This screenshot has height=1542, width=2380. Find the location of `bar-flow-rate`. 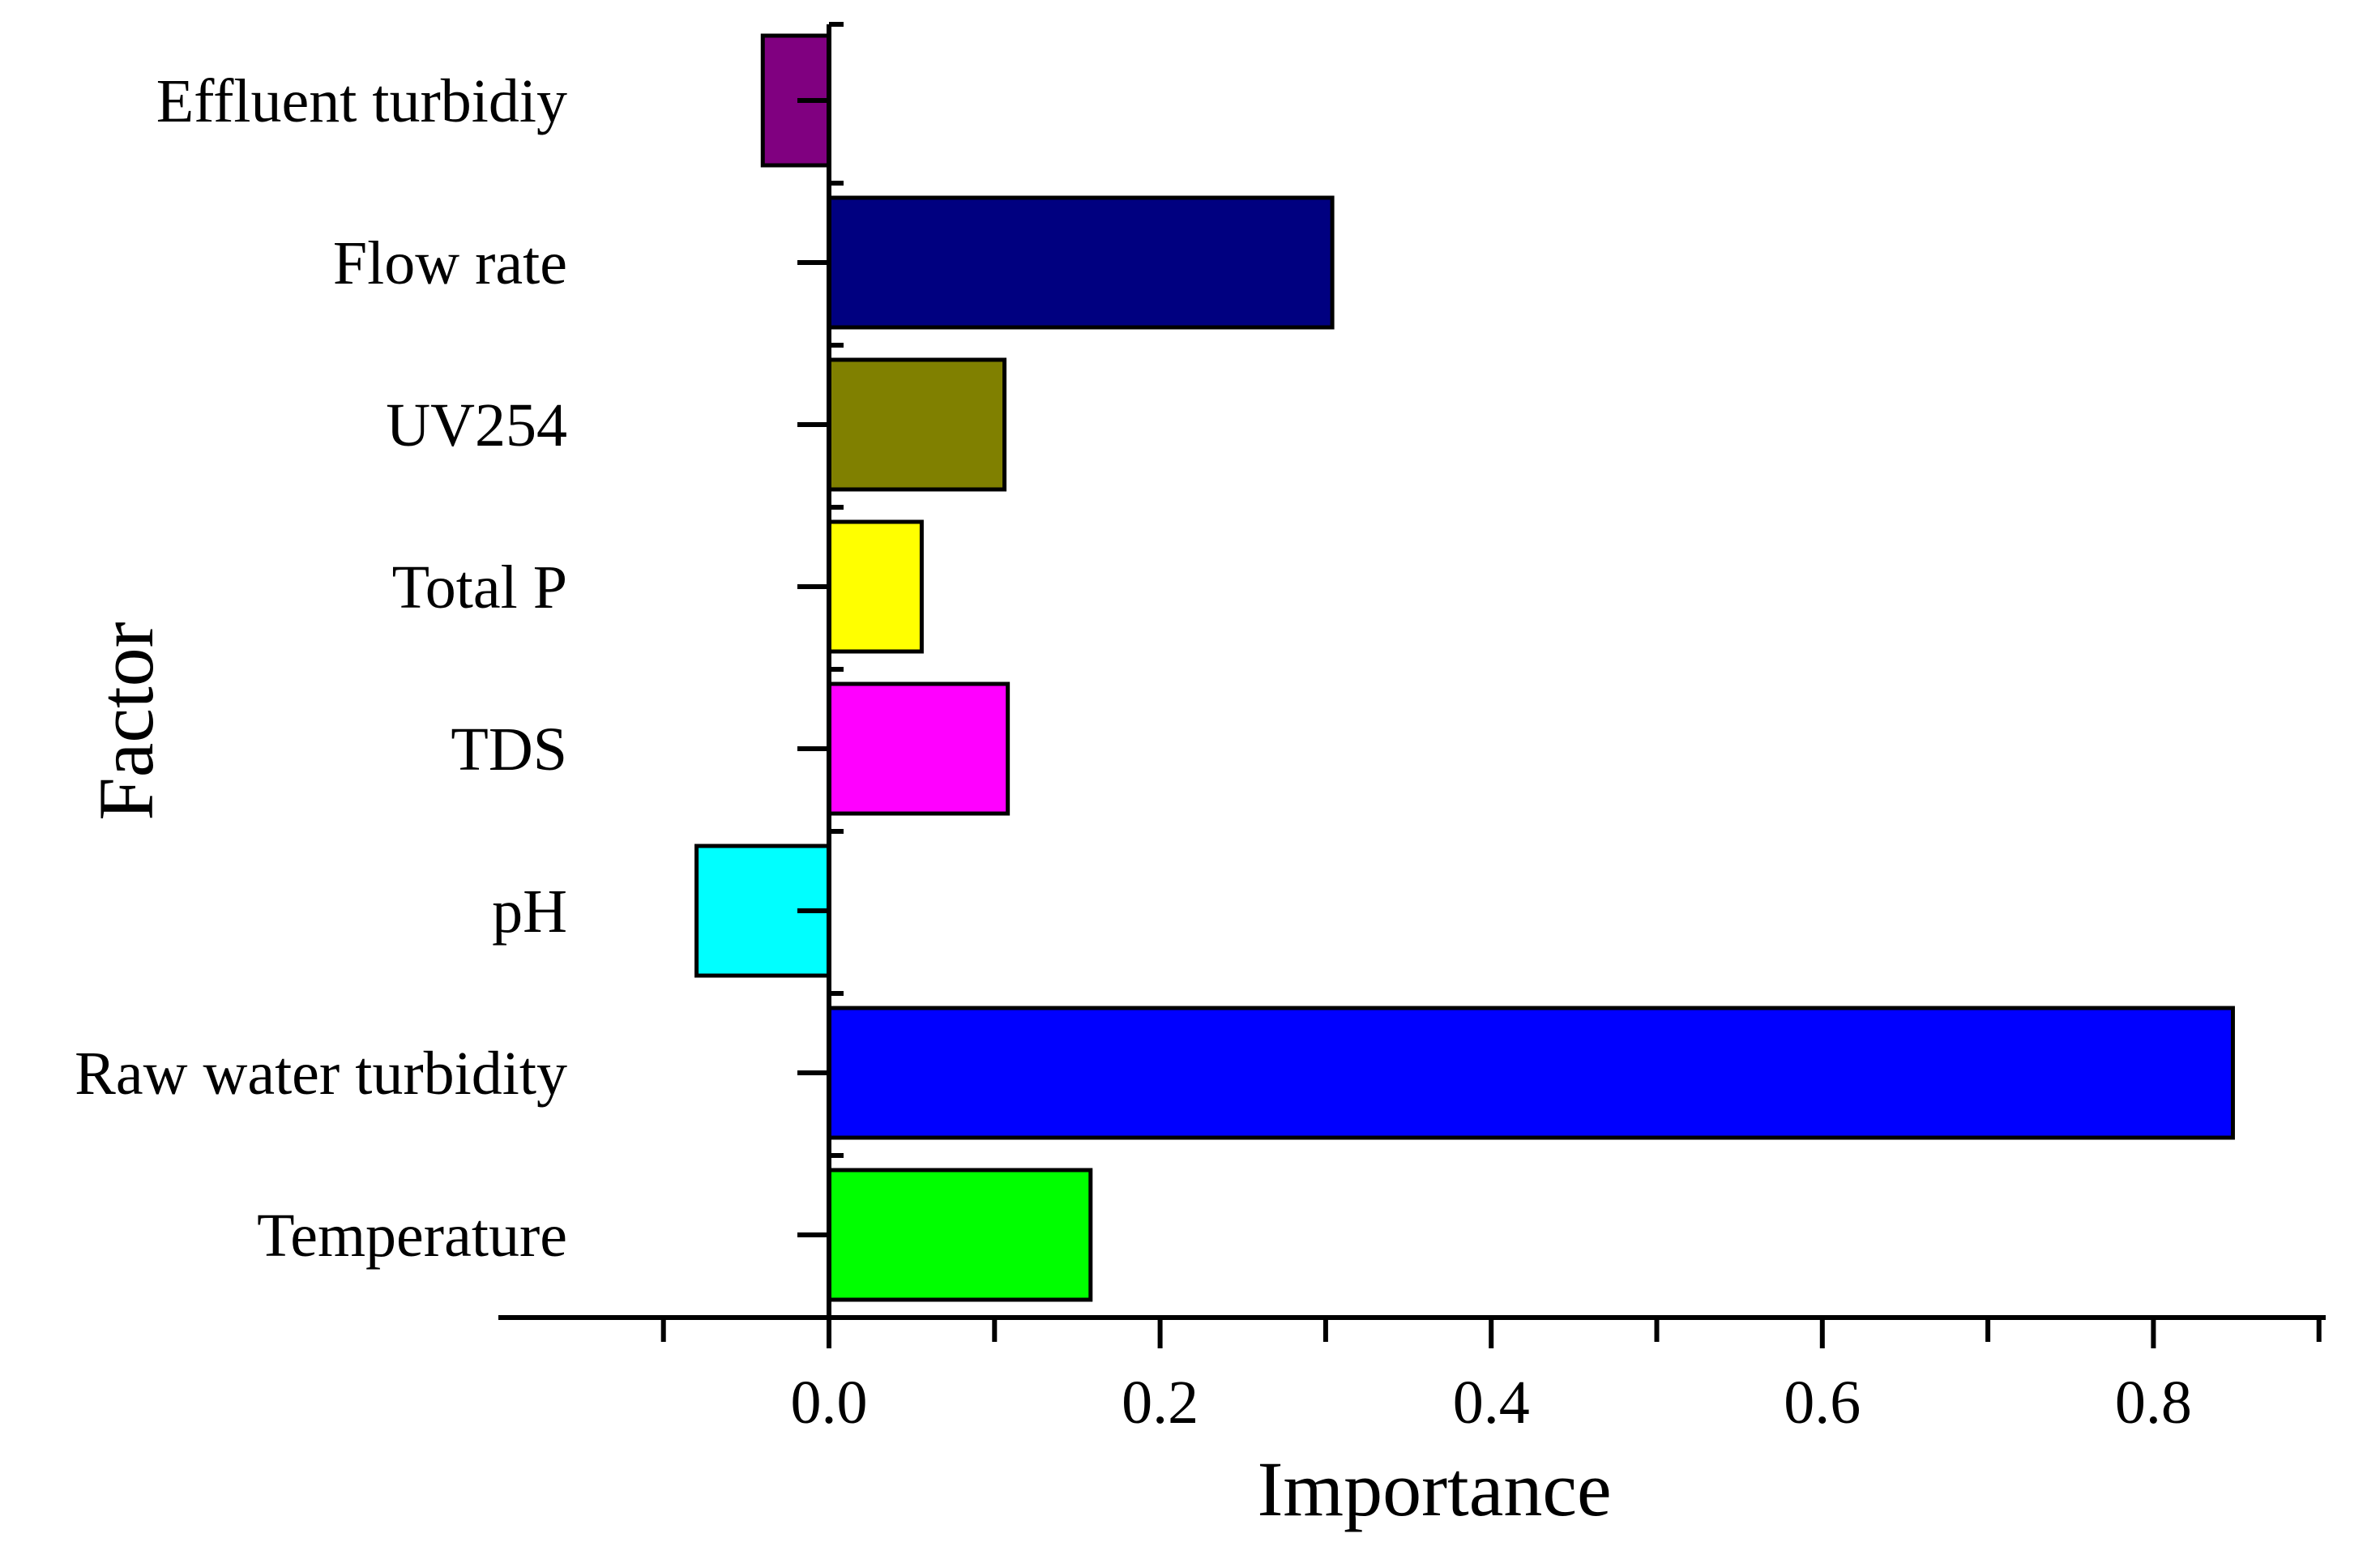

bar-flow-rate is located at coordinates (1081, 262).